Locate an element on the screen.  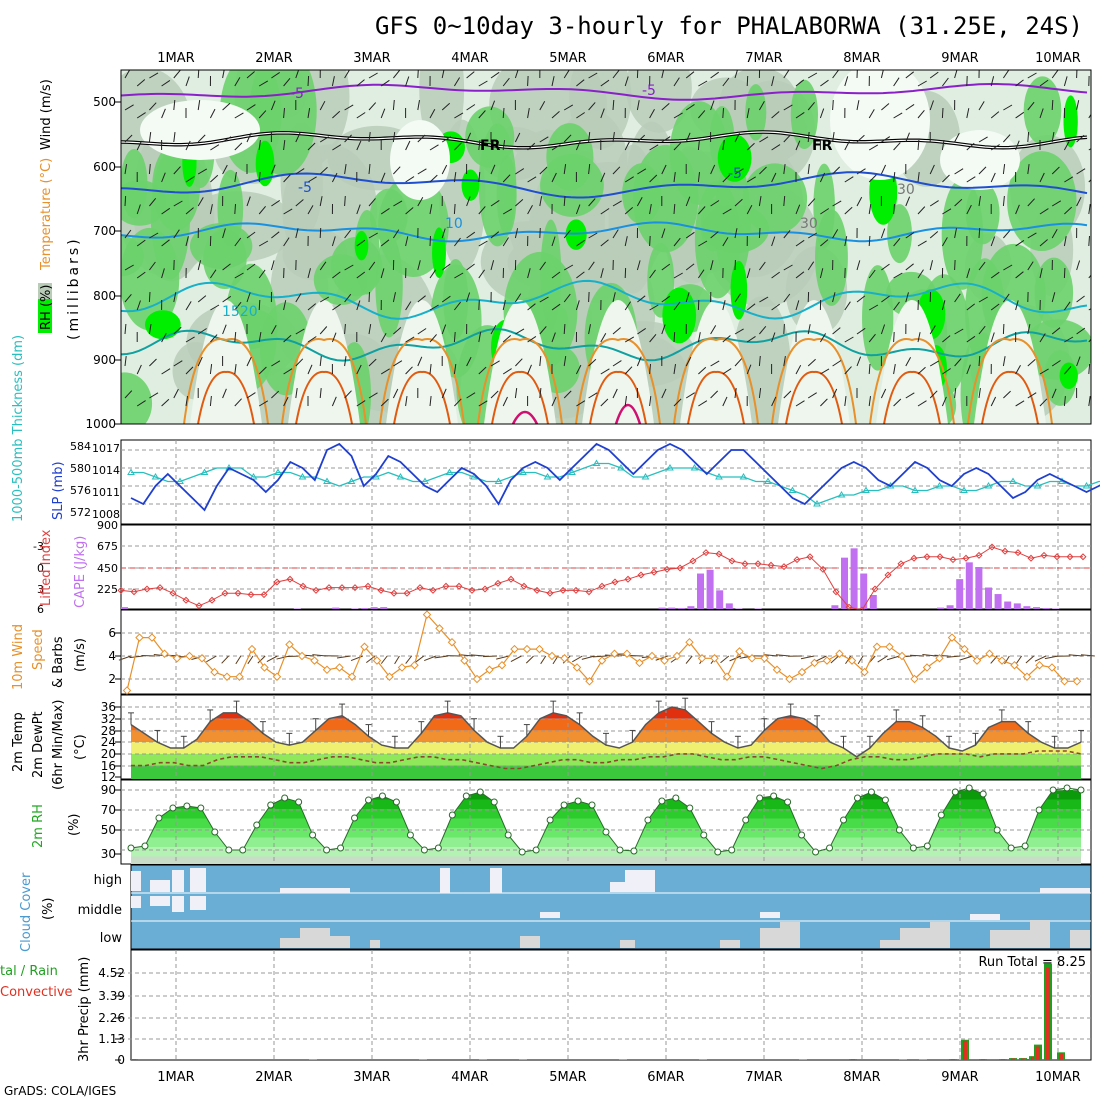
wind-axis-label: Wind (m/s) is located at coordinates (46, 114).